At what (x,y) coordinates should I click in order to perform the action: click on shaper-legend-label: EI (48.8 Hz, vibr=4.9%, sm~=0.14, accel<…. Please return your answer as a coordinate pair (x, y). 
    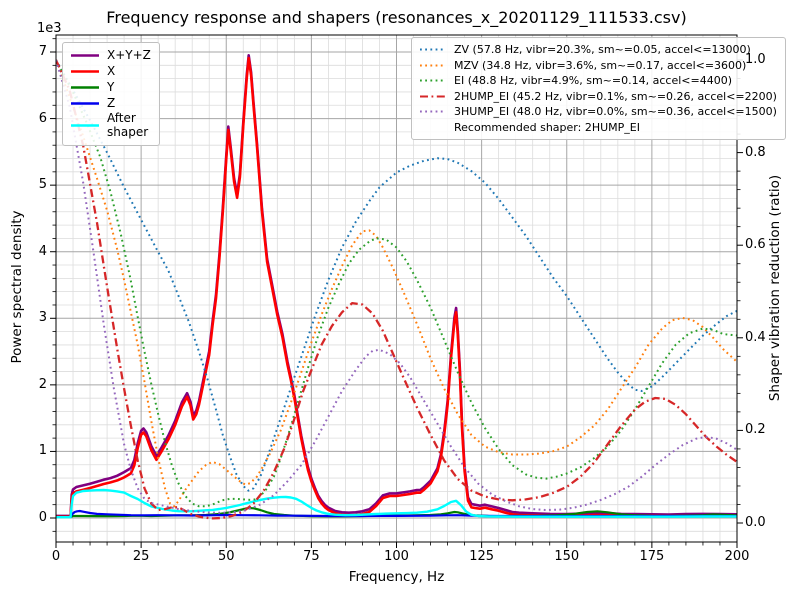
    Looking at the image, I should click on (593, 81).